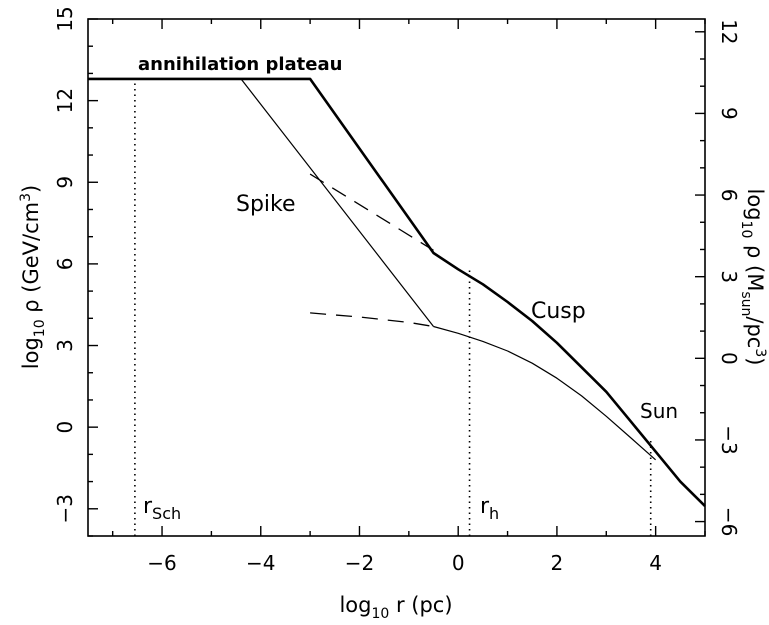 This screenshot has width=769, height=625. What do you see at coordinates (395, 607) in the screenshot?
I see `x-axis-title: log10 r (pc)` at bounding box center [395, 607].